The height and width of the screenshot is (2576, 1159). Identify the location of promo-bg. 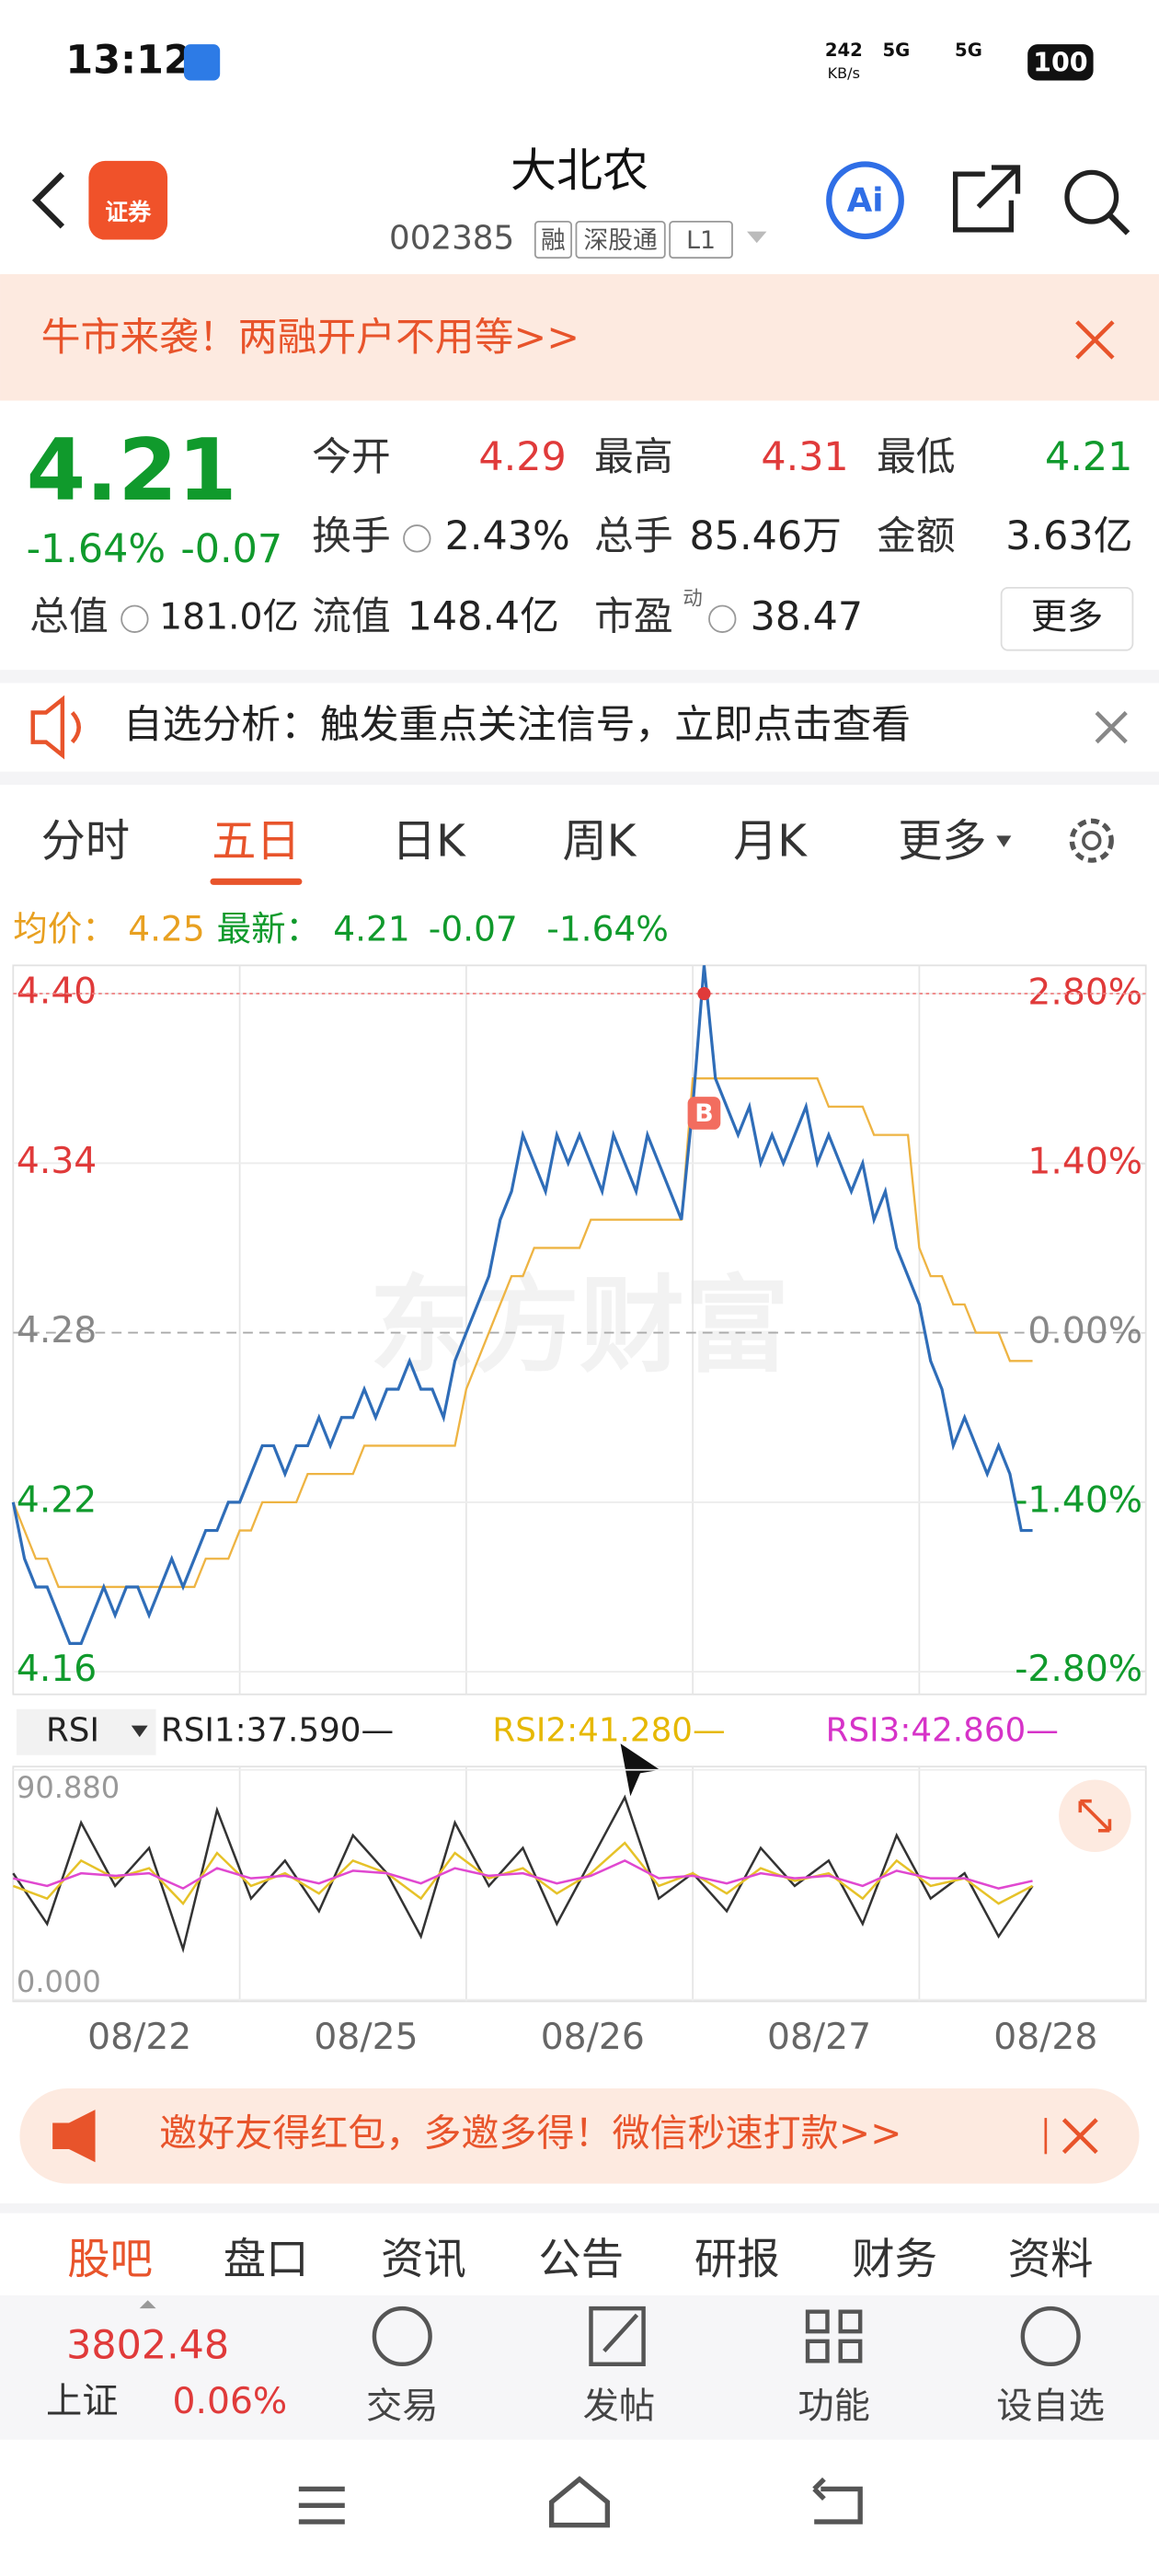
(579, 2135).